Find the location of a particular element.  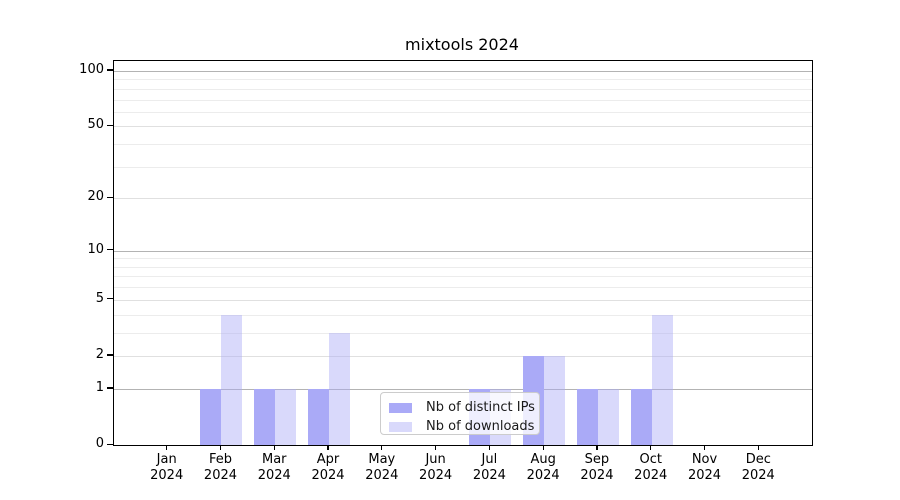

bar-apr-ips is located at coordinates (319, 416).